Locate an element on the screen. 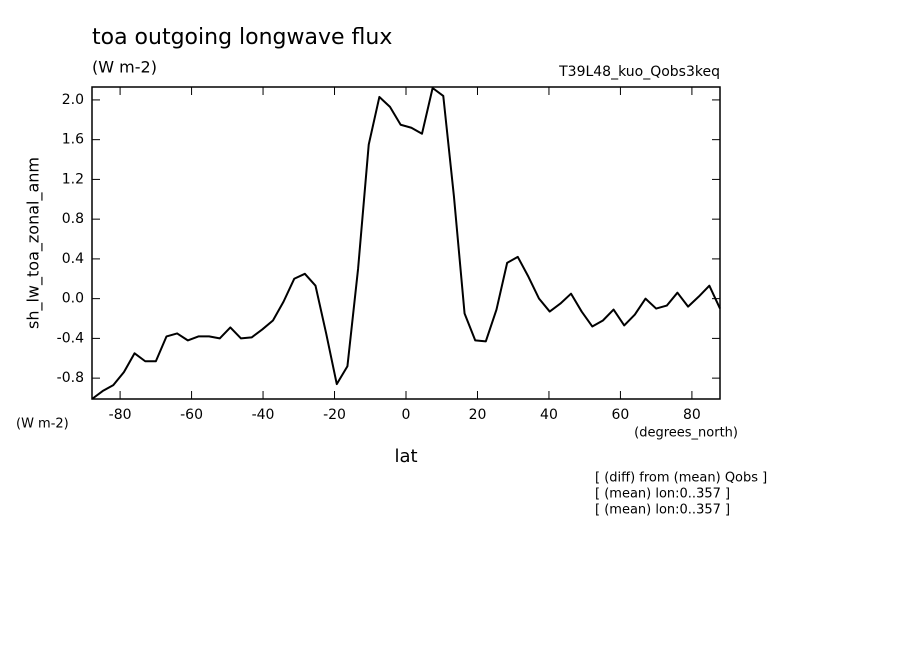 This screenshot has height=654, width=904. y-tick-label: 0.8 is located at coordinates (73, 219).